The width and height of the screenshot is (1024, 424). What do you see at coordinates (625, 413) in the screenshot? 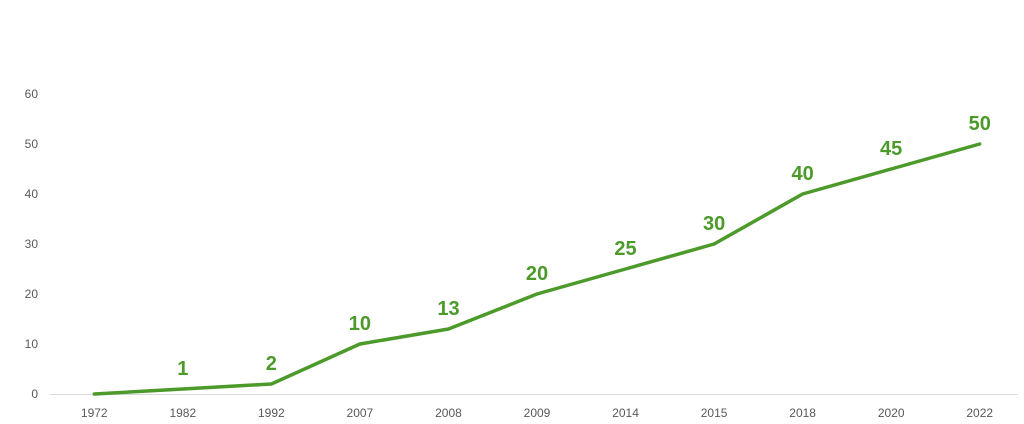
I see `x-tick-label: 2014` at bounding box center [625, 413].